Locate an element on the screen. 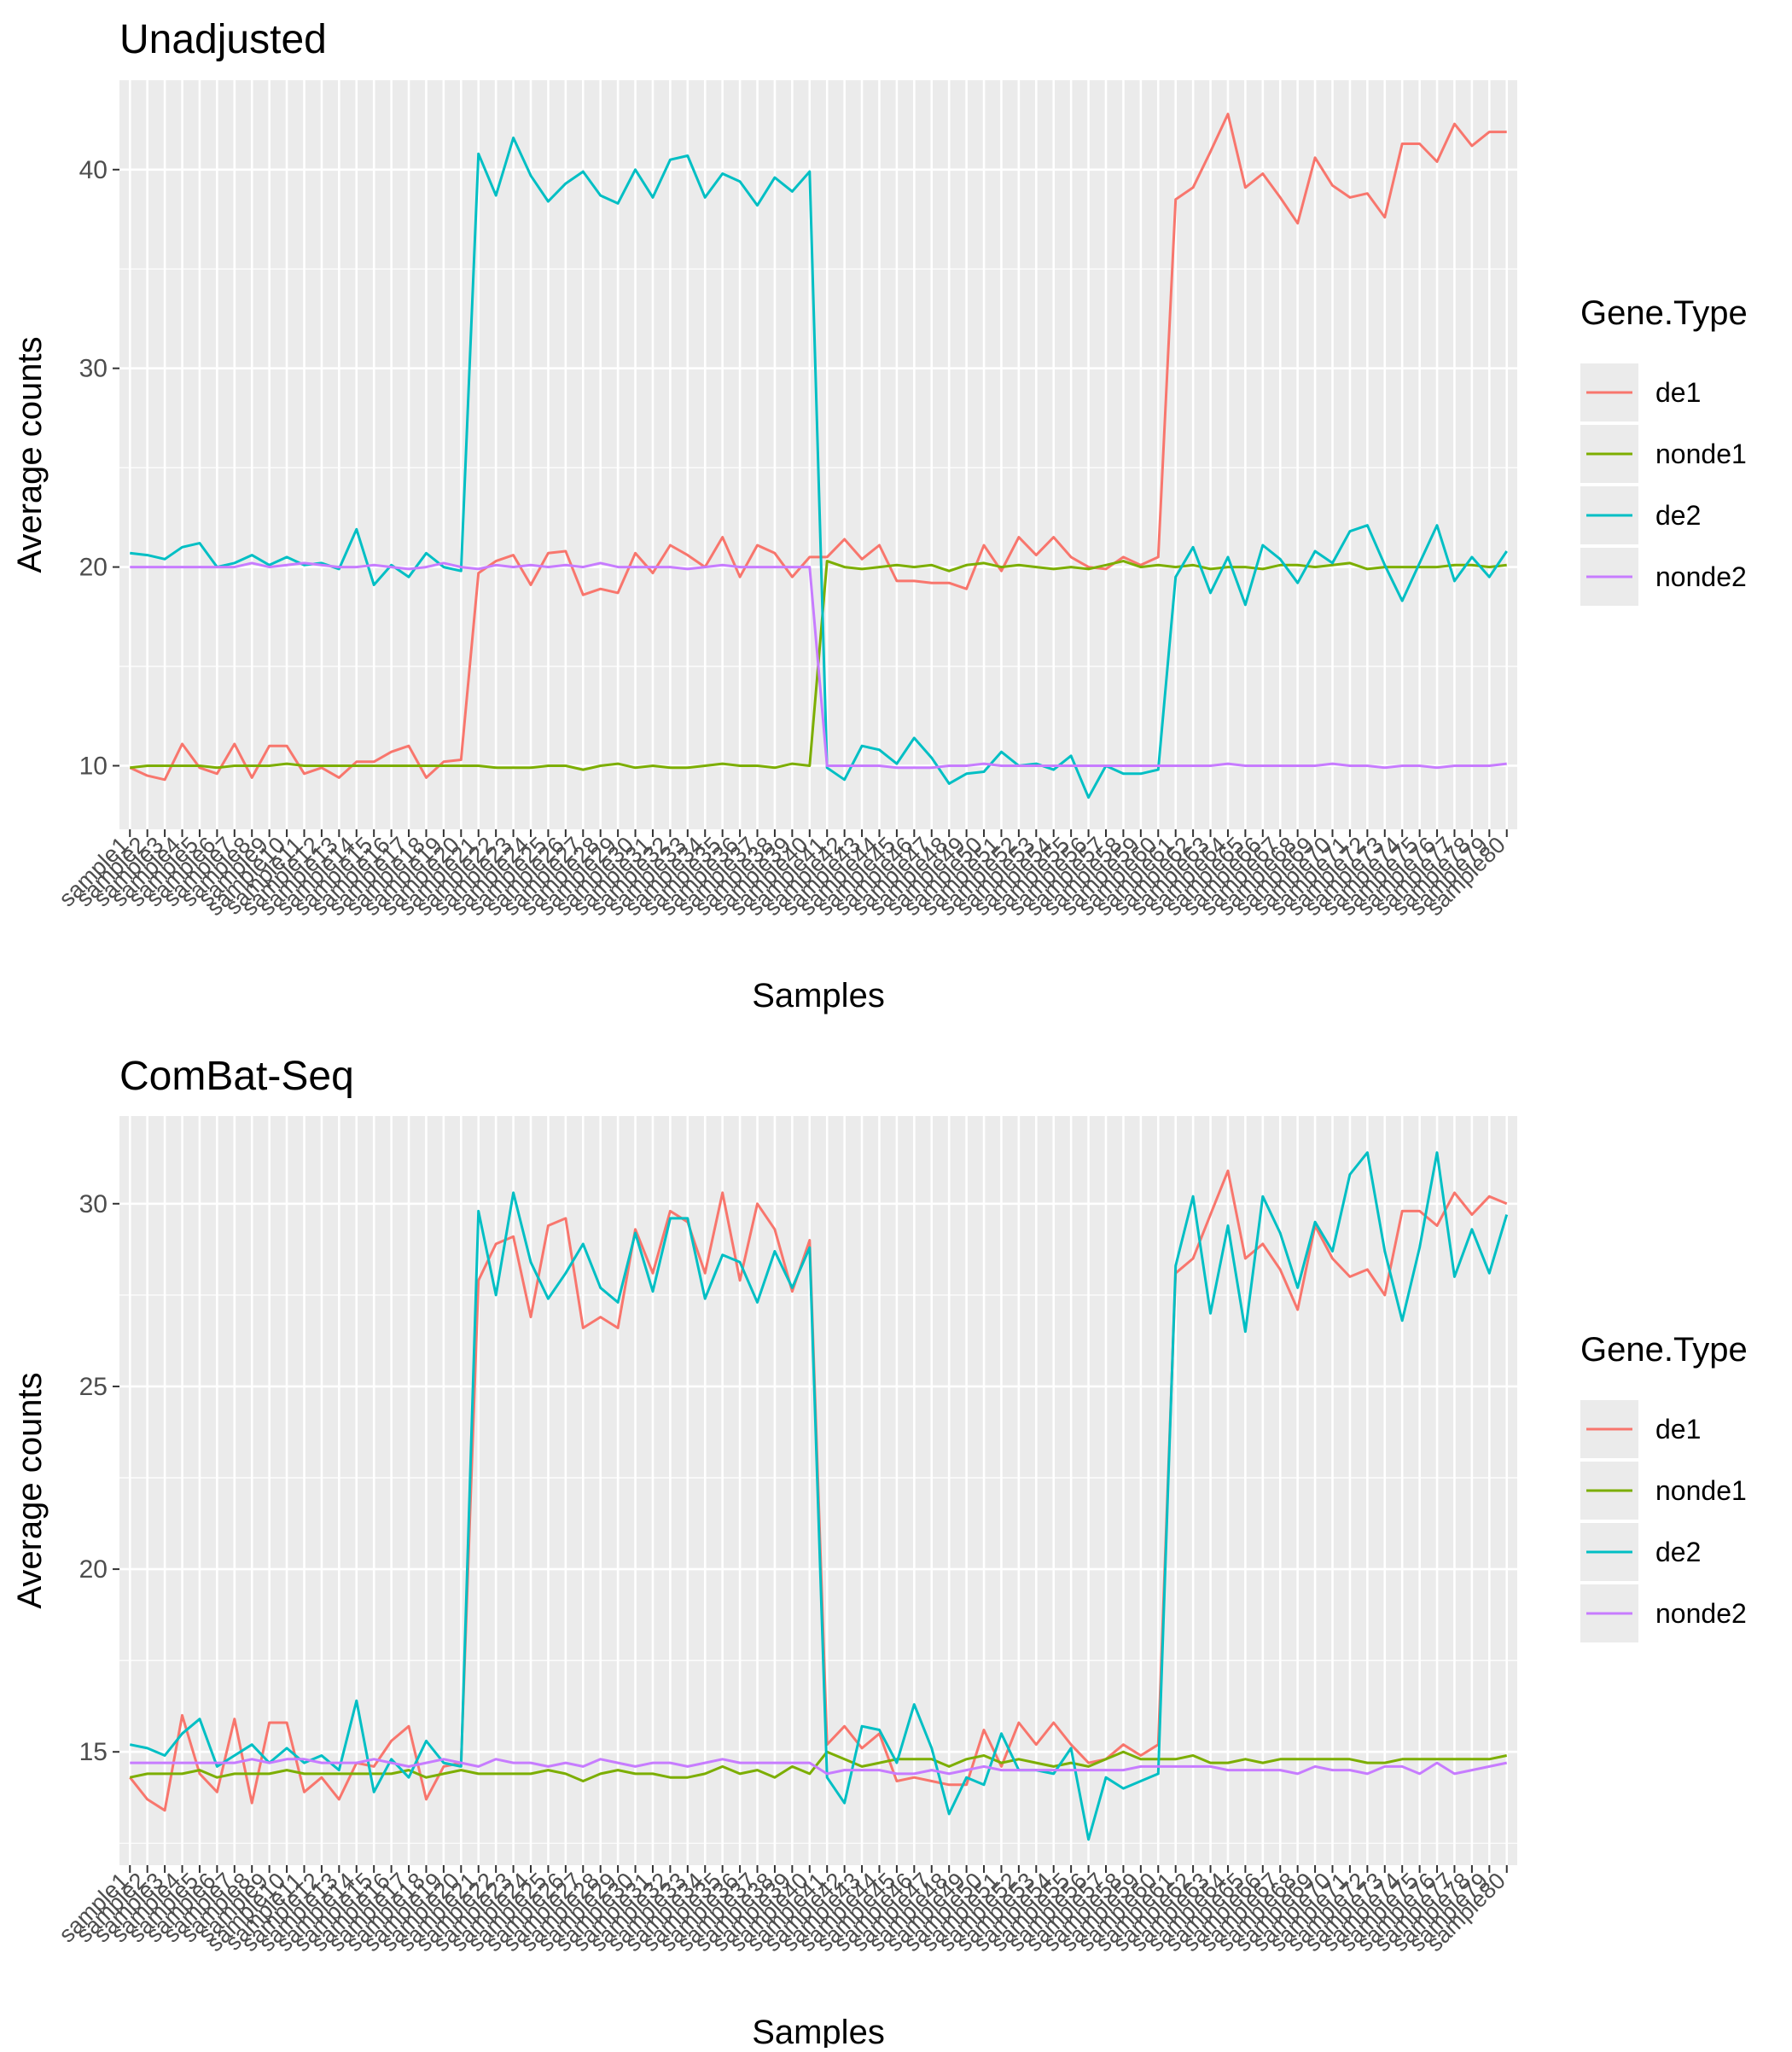  y-tick-label: 10 is located at coordinates (93, 766).